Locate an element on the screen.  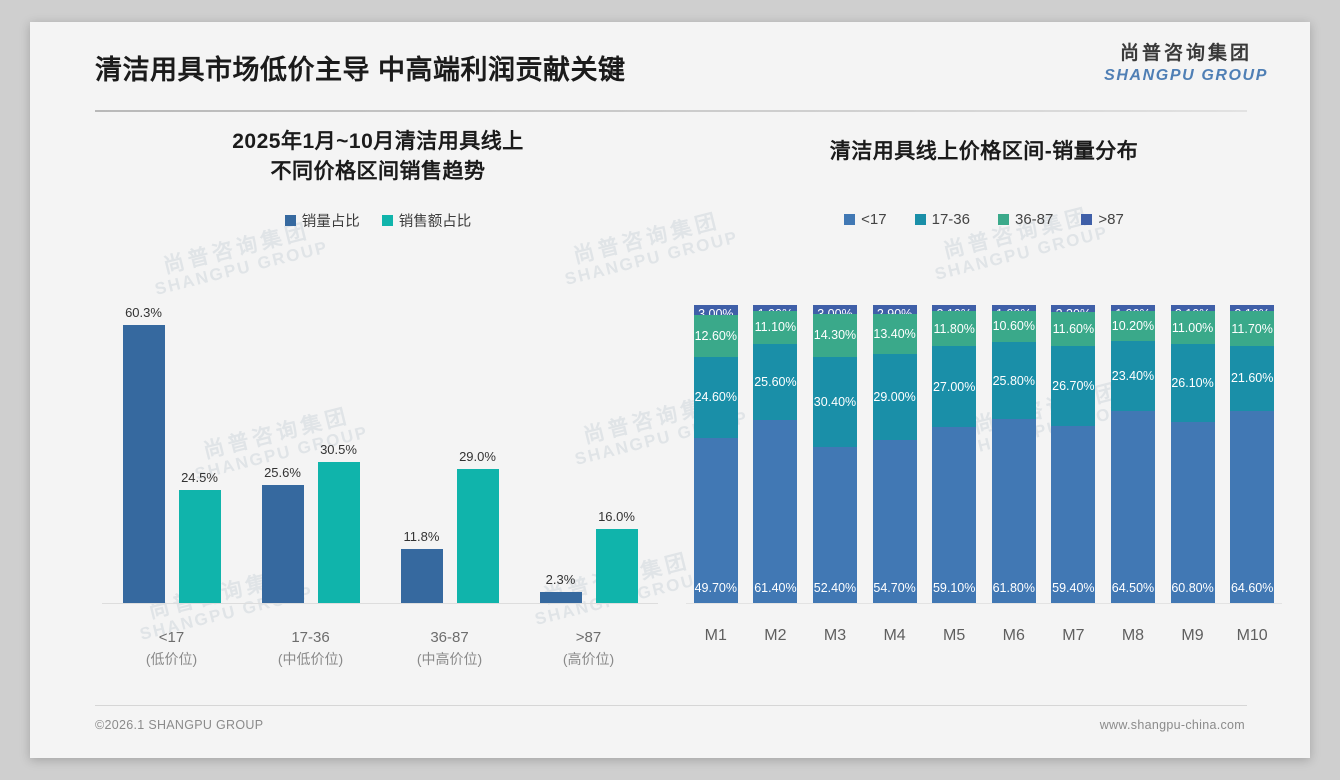
stacked-column: 1.90% 11.10% 25.60% 61.40% is located at coordinates (776, 454).